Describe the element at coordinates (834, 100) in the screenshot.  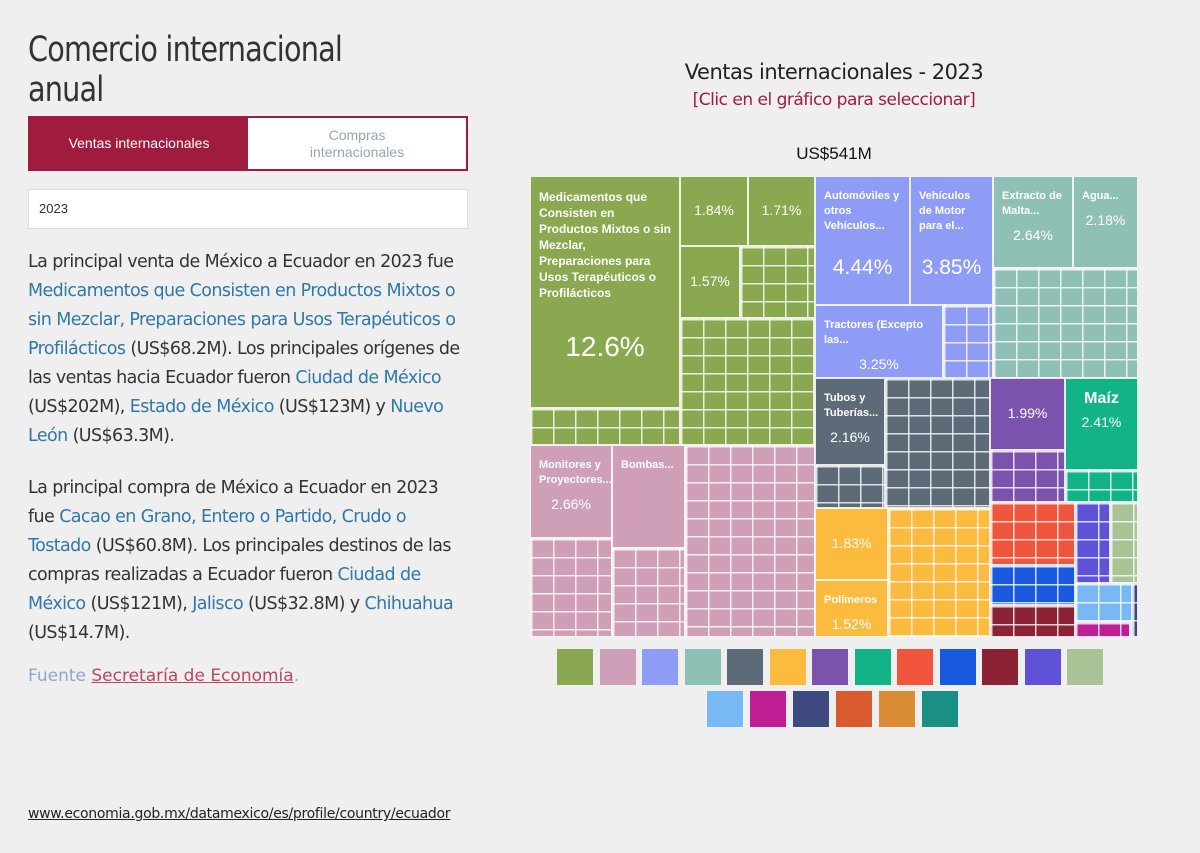
I see `chart-subtitle: [Clic en el gráfico para seleccionar]` at that location.